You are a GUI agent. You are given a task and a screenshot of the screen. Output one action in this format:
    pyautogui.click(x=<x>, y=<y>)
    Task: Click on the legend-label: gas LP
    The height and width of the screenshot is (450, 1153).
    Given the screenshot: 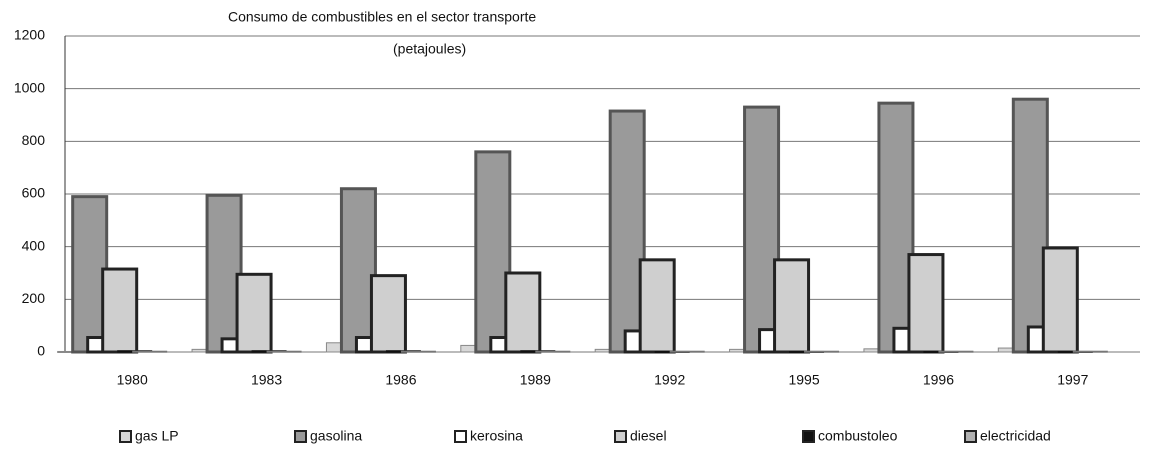 What is the action you would take?
    pyautogui.click(x=157, y=436)
    